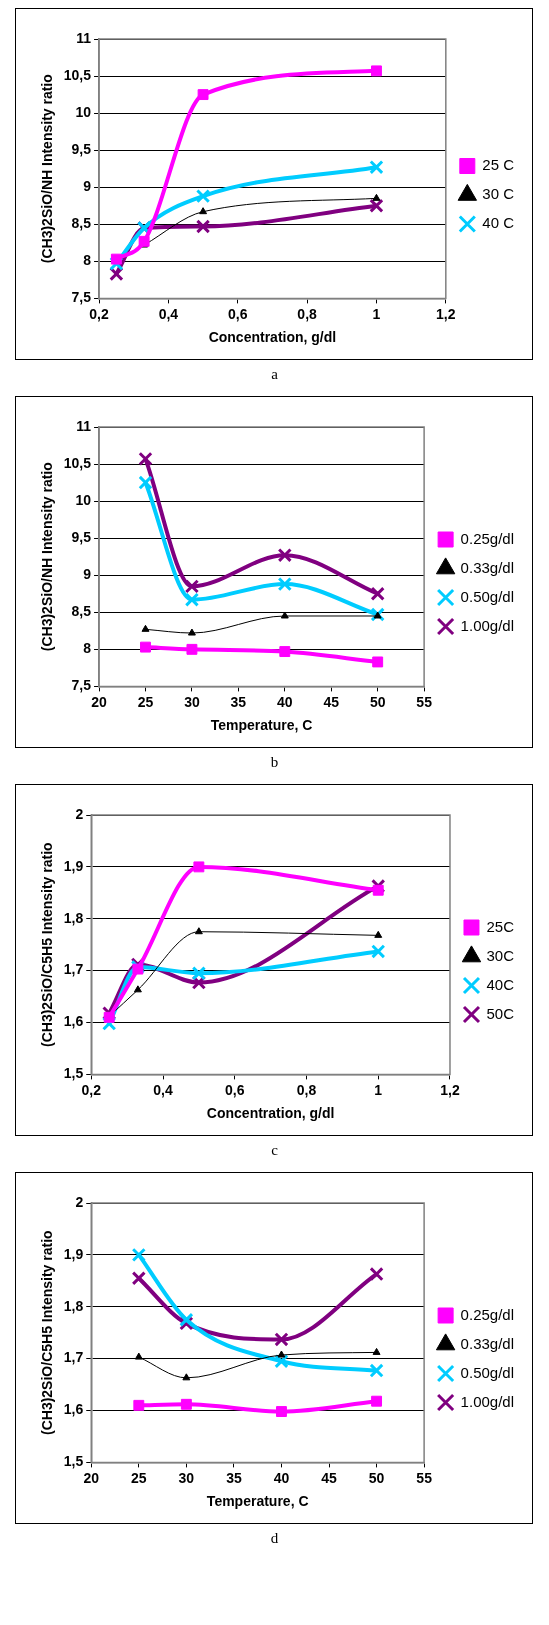  What do you see at coordinates (497, 165) in the screenshot?
I see `legend-label: 25 C` at bounding box center [497, 165].